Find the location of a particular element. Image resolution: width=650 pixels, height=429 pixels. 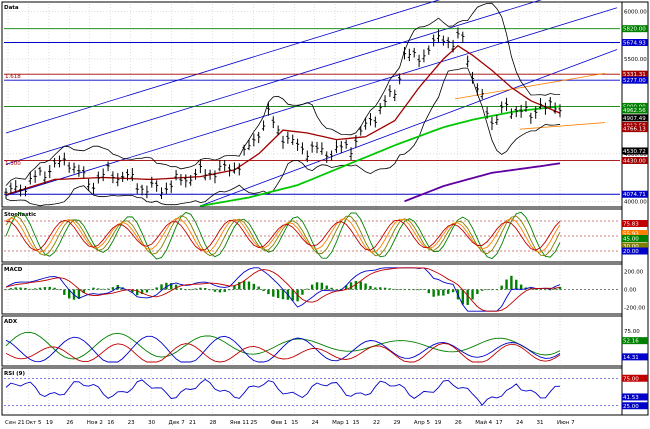

price-level-label: 4074.71 is located at coordinates (634, 195).